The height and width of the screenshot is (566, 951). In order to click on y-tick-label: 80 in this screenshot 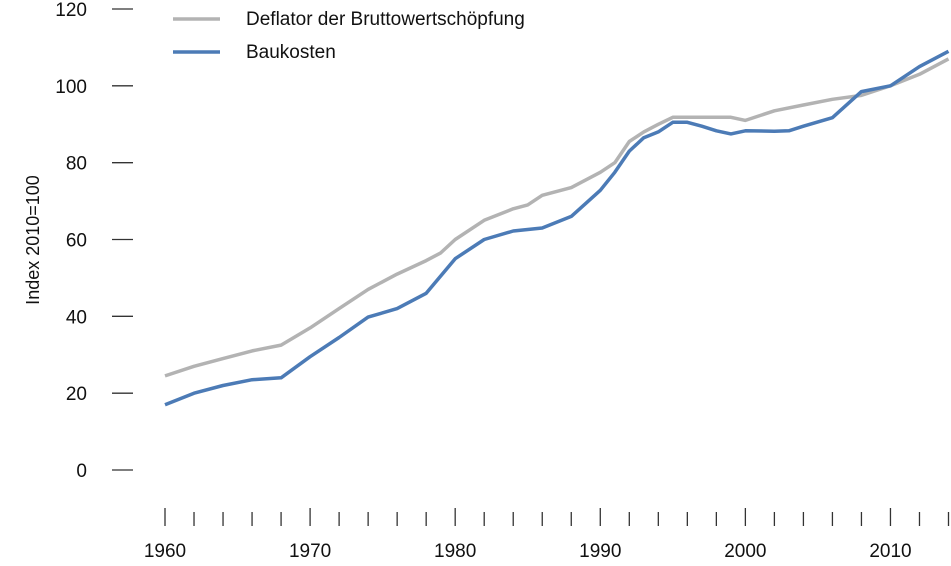, I will do `click(76, 164)`.